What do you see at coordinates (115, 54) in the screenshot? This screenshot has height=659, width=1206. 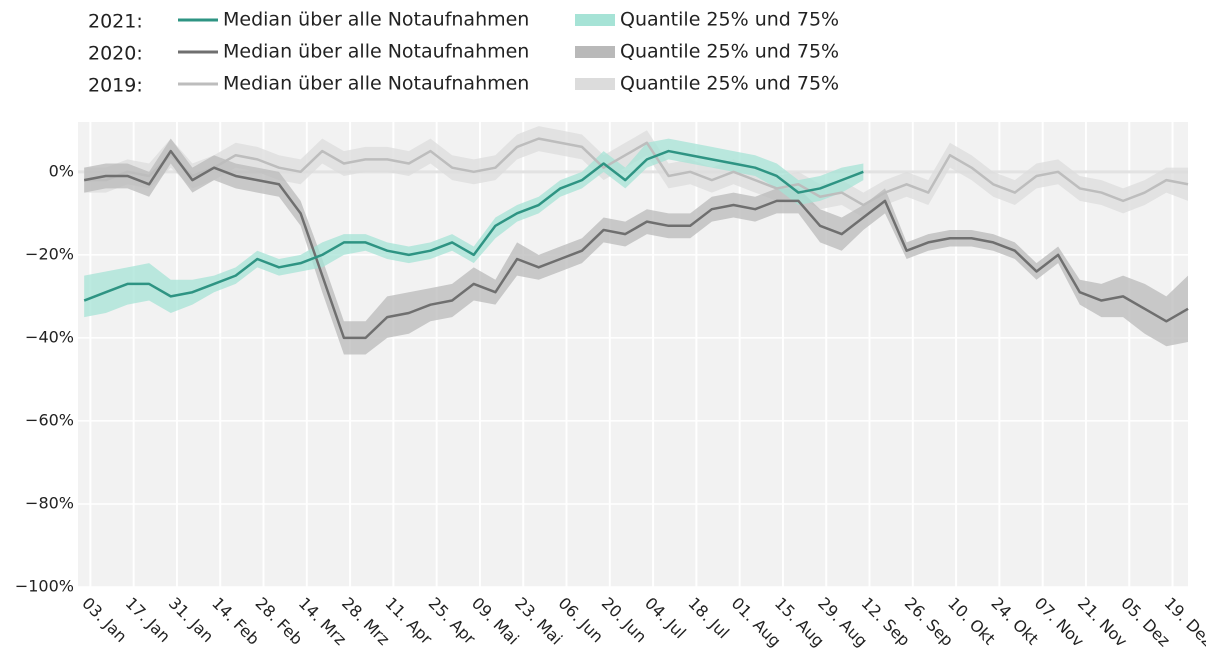 I see `legend-year: 2020:` at bounding box center [115, 54].